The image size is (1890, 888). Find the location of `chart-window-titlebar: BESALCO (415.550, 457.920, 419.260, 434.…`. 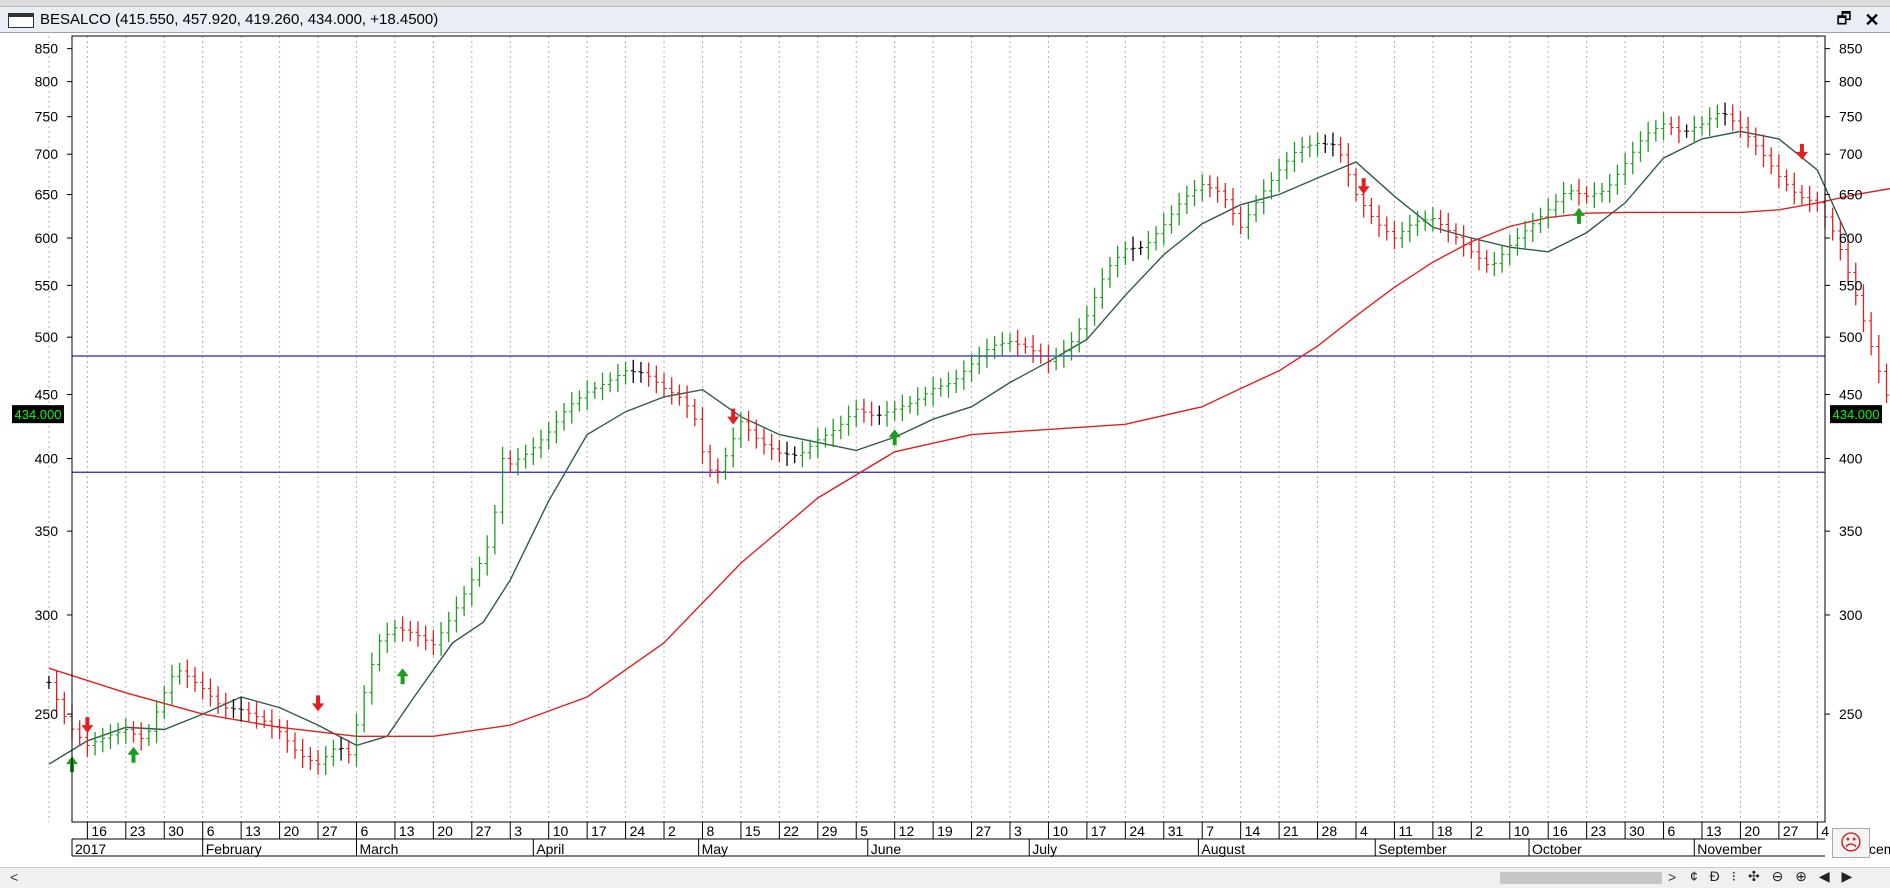

chart-window-titlebar: BESALCO (415.550, 457.920, 419.260, 434.… is located at coordinates (945, 20).